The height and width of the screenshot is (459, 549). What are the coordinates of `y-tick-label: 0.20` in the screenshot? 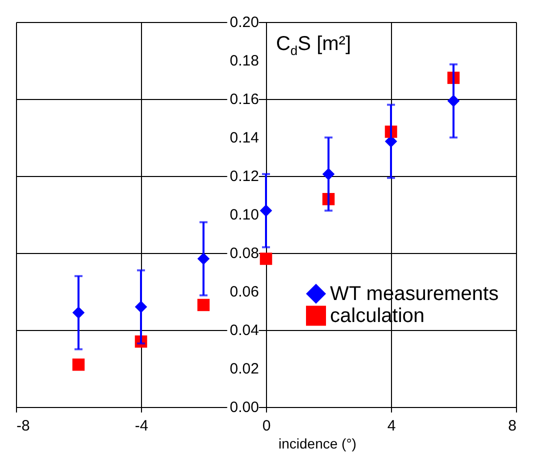 It's located at (244, 22).